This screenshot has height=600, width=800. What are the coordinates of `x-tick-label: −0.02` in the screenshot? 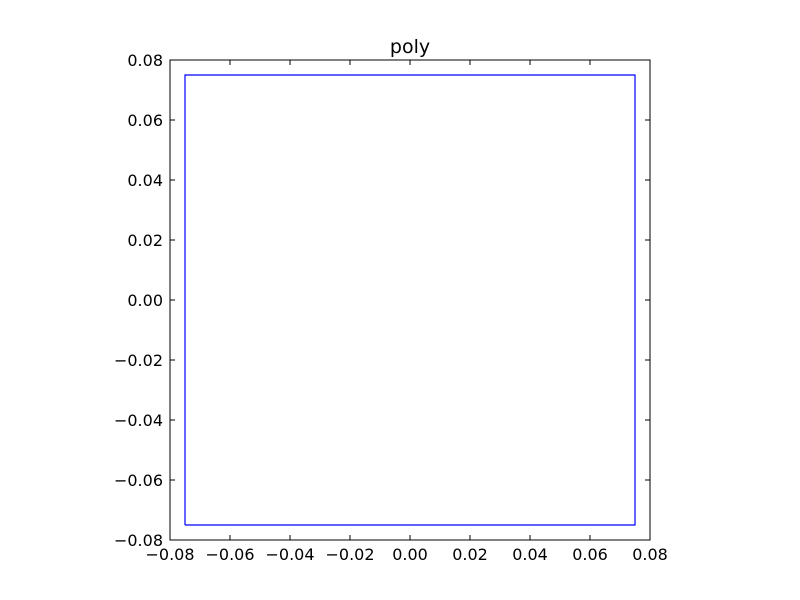 It's located at (349, 554).